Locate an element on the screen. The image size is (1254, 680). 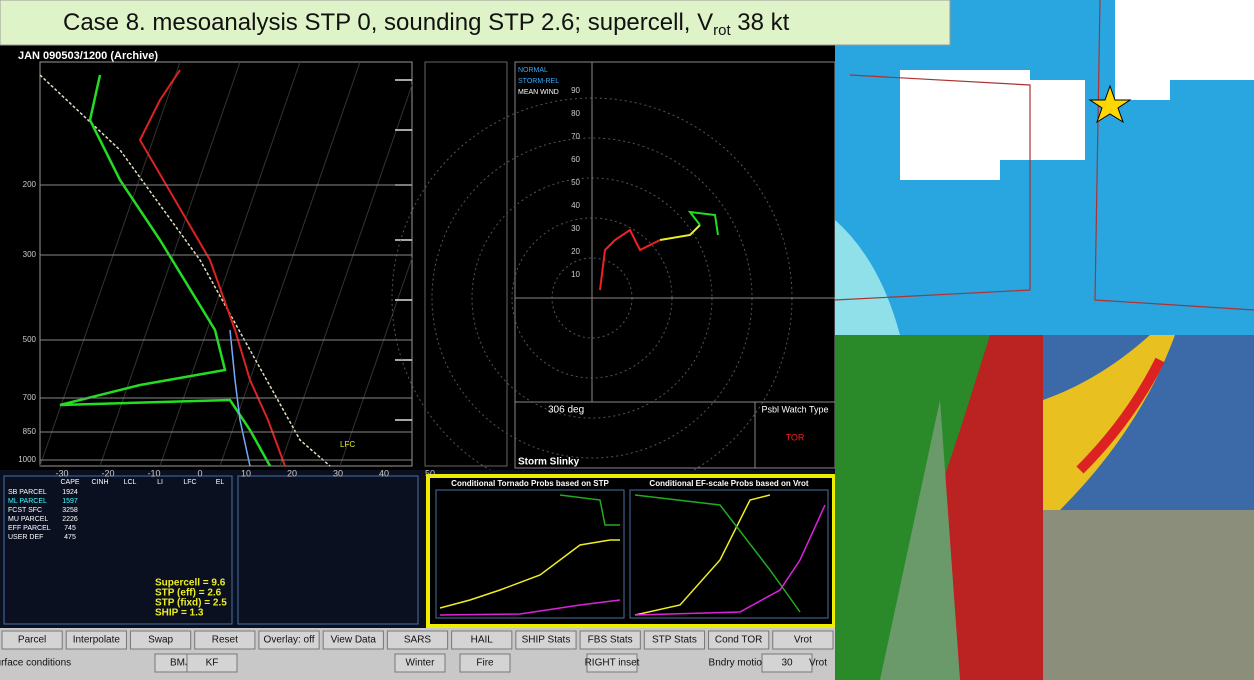
table-header: LFC is located at coordinates (189, 482).